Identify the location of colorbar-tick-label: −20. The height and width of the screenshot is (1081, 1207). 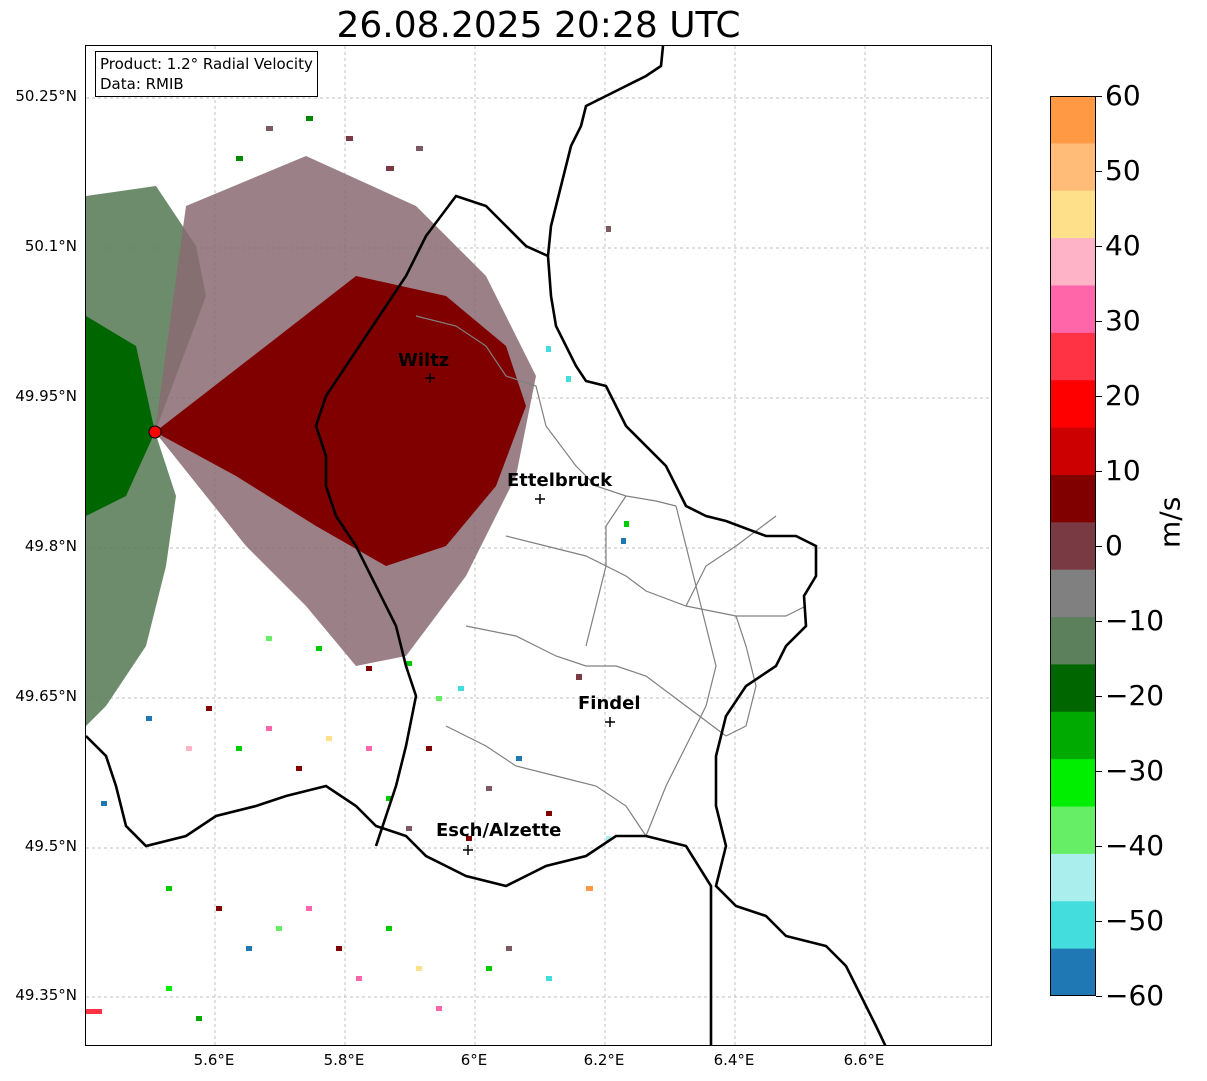
(1130, 695).